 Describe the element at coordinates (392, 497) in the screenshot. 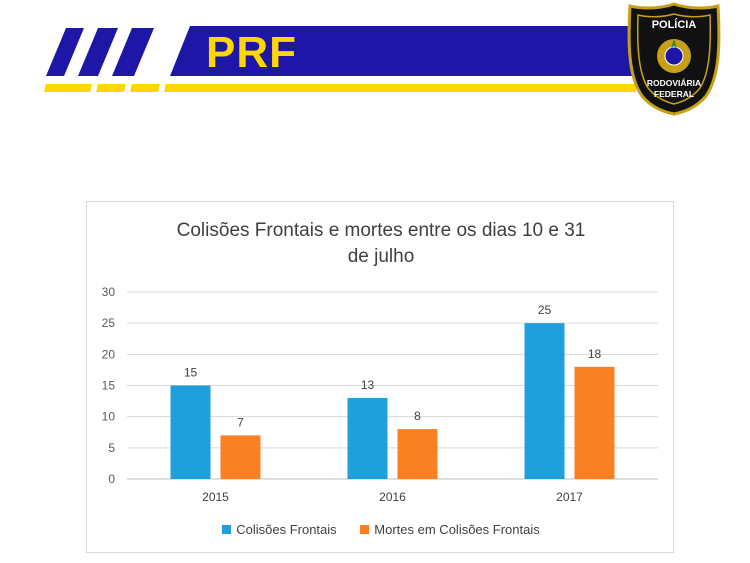

I see `x-tick-label-2016: 2016` at that location.